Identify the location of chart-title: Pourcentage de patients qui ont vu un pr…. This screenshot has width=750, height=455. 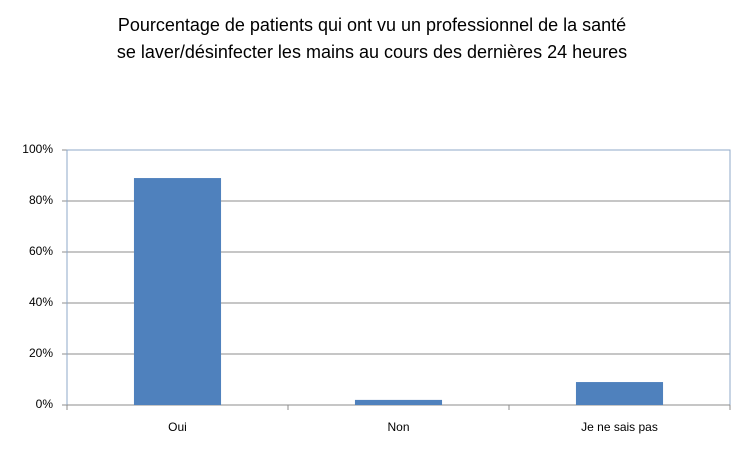
(372, 25).